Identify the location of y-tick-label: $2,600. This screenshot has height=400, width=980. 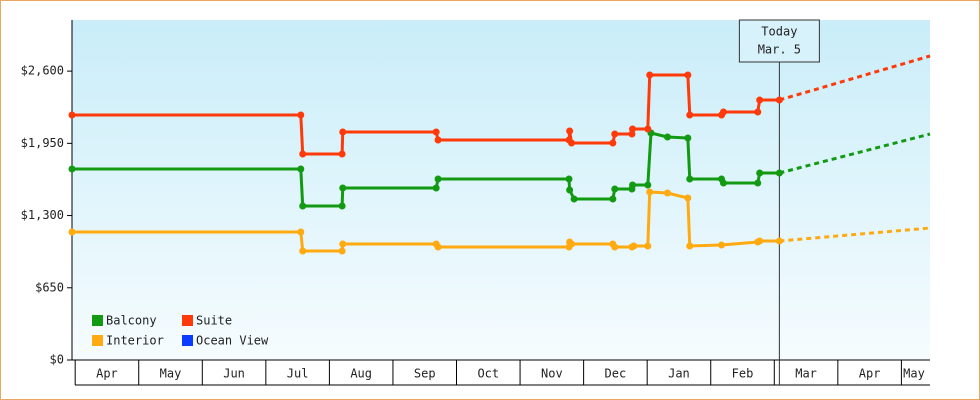
(42, 71).